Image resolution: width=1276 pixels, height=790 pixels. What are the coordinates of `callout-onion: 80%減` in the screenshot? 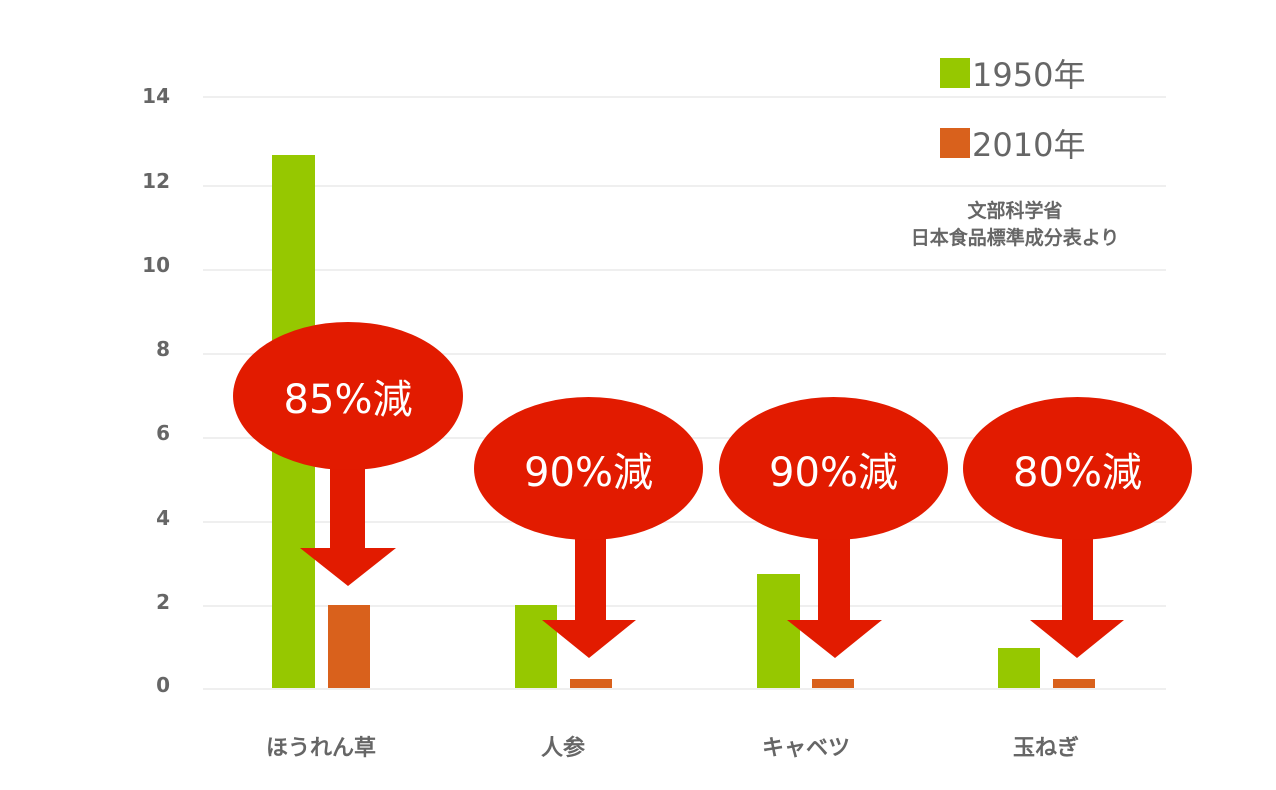 It's located at (1077, 468).